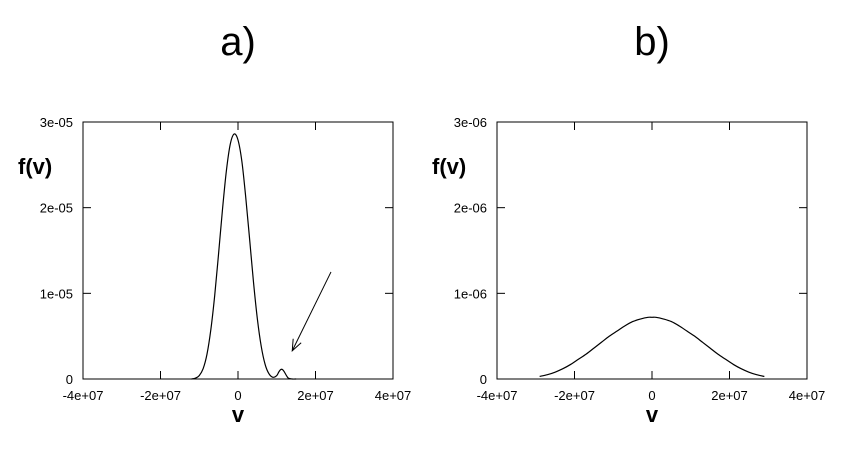 This screenshot has height=468, width=854. I want to click on panel-b-y-axis-label: f(v), so click(449, 166).